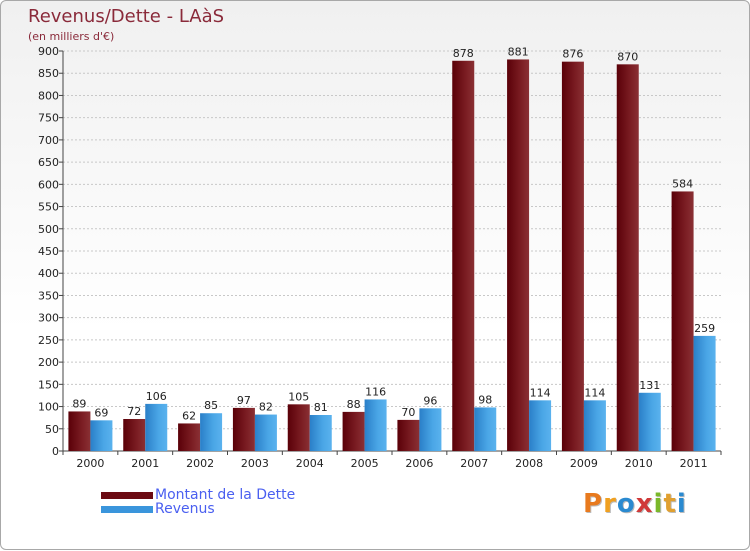  What do you see at coordinates (156, 396) in the screenshot?
I see `data-label-revenus: 106` at bounding box center [156, 396].